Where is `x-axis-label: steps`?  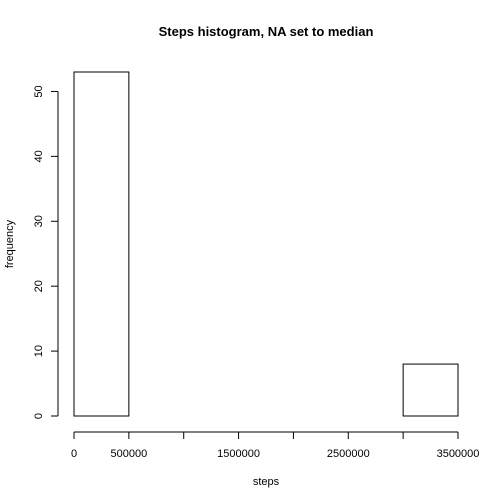 x-axis-label: steps is located at coordinates (266, 482).